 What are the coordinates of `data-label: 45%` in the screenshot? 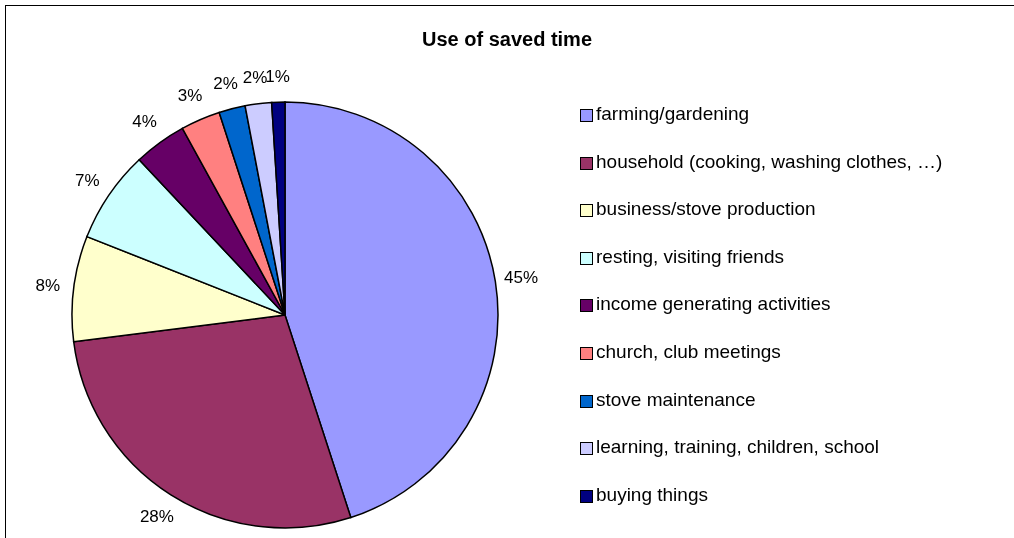 It's located at (521, 278).